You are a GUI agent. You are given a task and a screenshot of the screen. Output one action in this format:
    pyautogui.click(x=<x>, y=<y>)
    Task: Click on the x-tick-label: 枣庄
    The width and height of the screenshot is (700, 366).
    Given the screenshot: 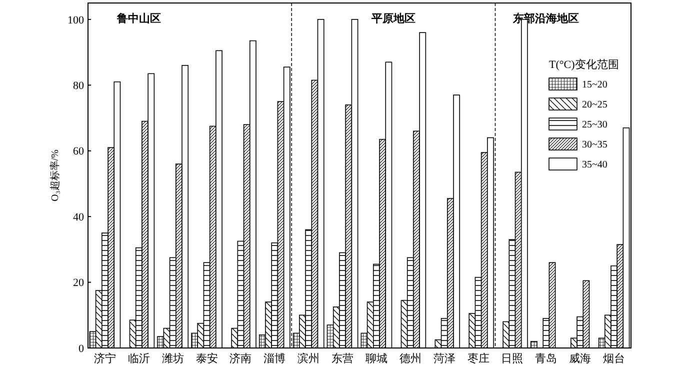 What is the action you would take?
    pyautogui.click(x=478, y=358)
    